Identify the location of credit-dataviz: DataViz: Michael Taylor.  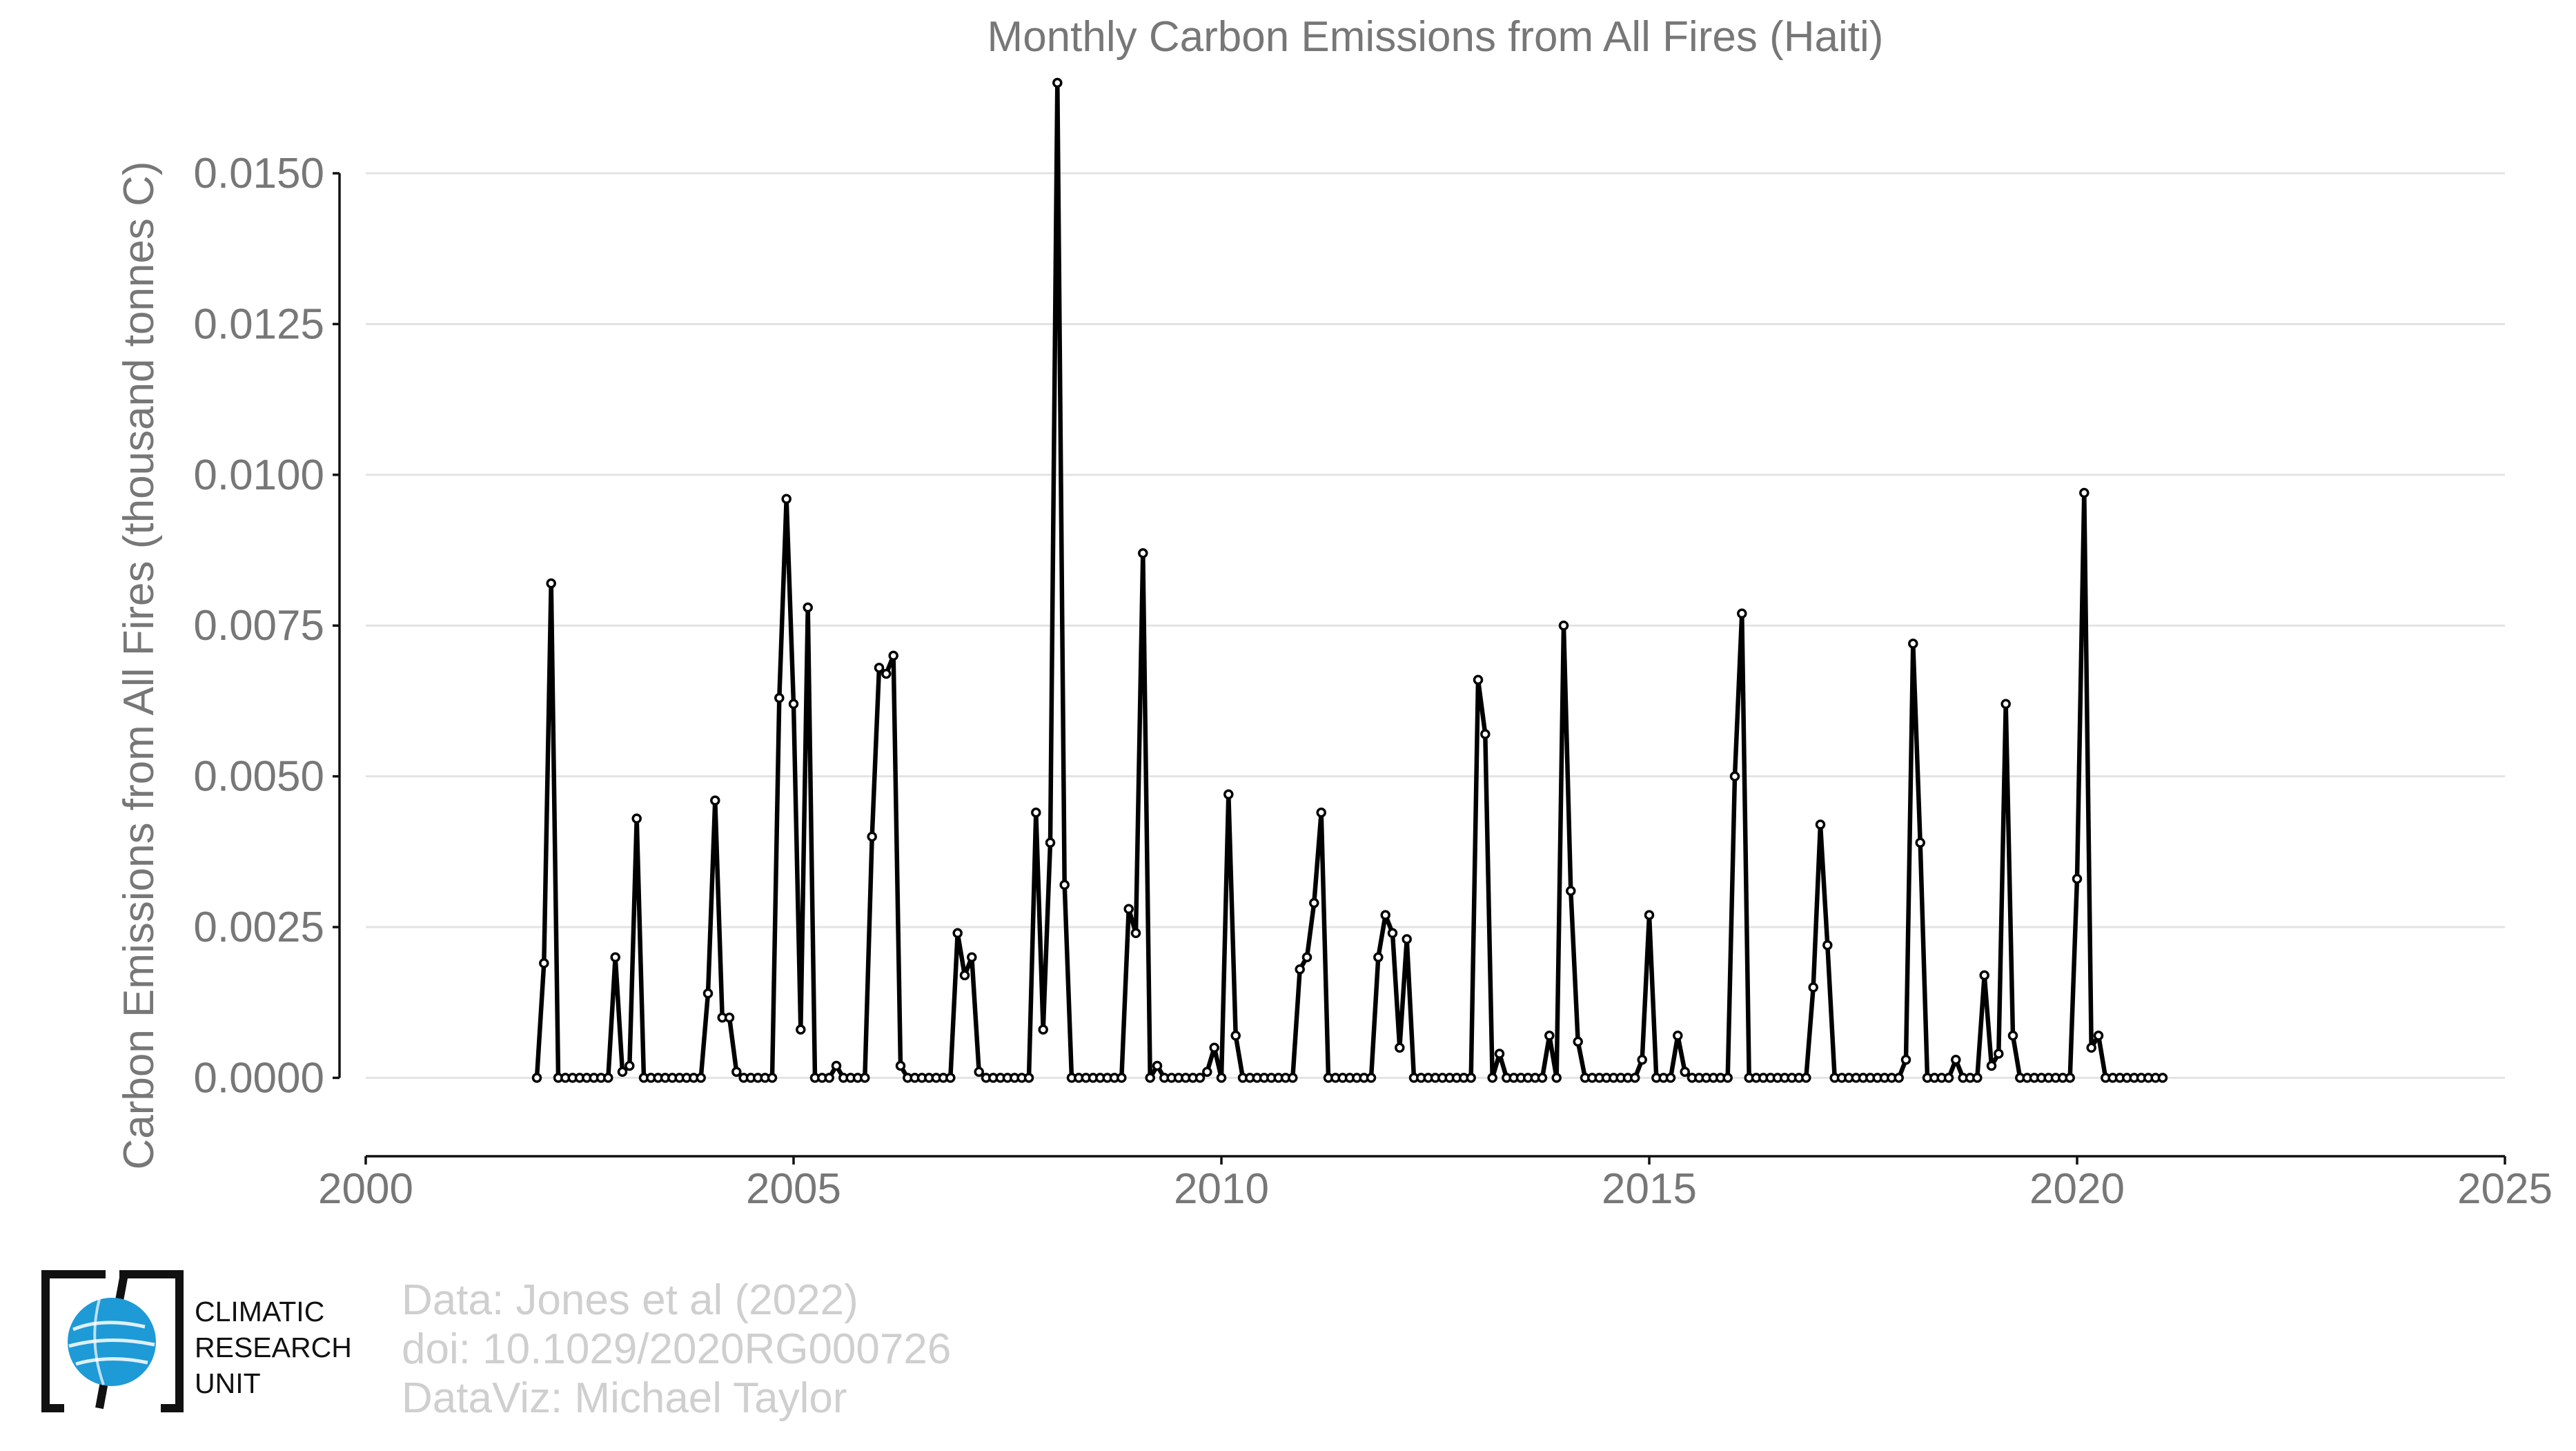
(624, 1398).